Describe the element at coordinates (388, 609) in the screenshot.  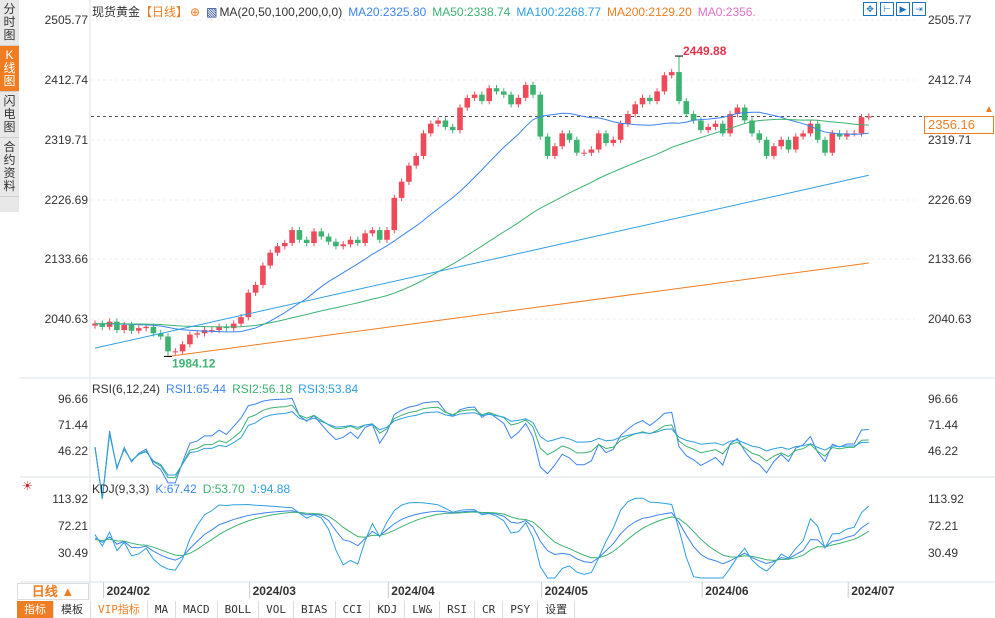
I see `toolbar-kdj: KDJ` at that location.